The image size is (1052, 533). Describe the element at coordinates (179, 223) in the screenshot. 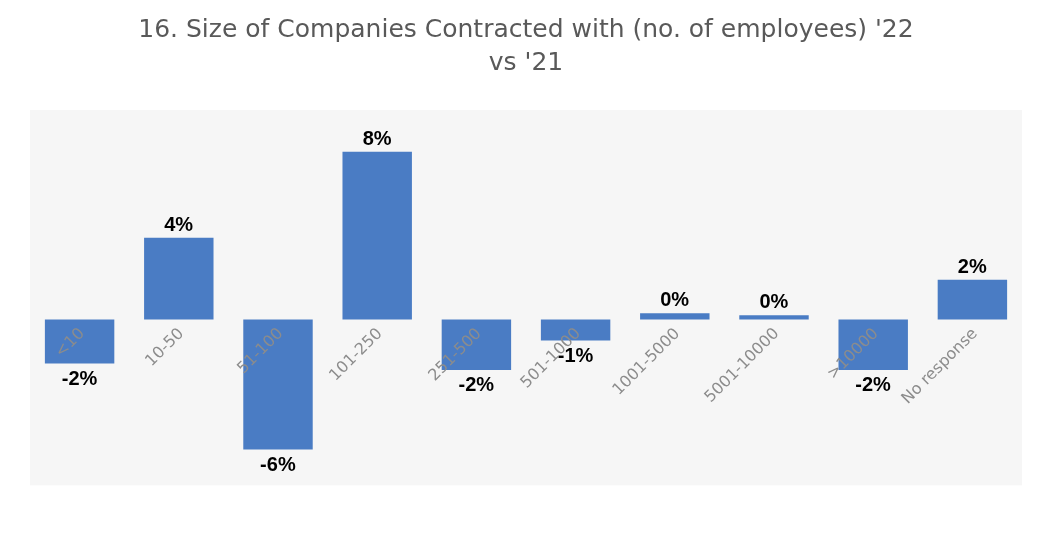

I see `data-label: 4%` at that location.